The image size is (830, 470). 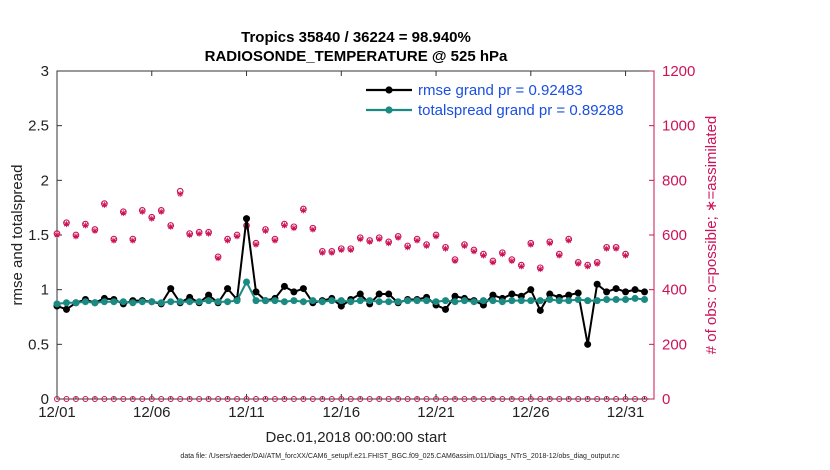 What do you see at coordinates (152, 412) in the screenshot?
I see `x-tick-label: 12/06` at bounding box center [152, 412].